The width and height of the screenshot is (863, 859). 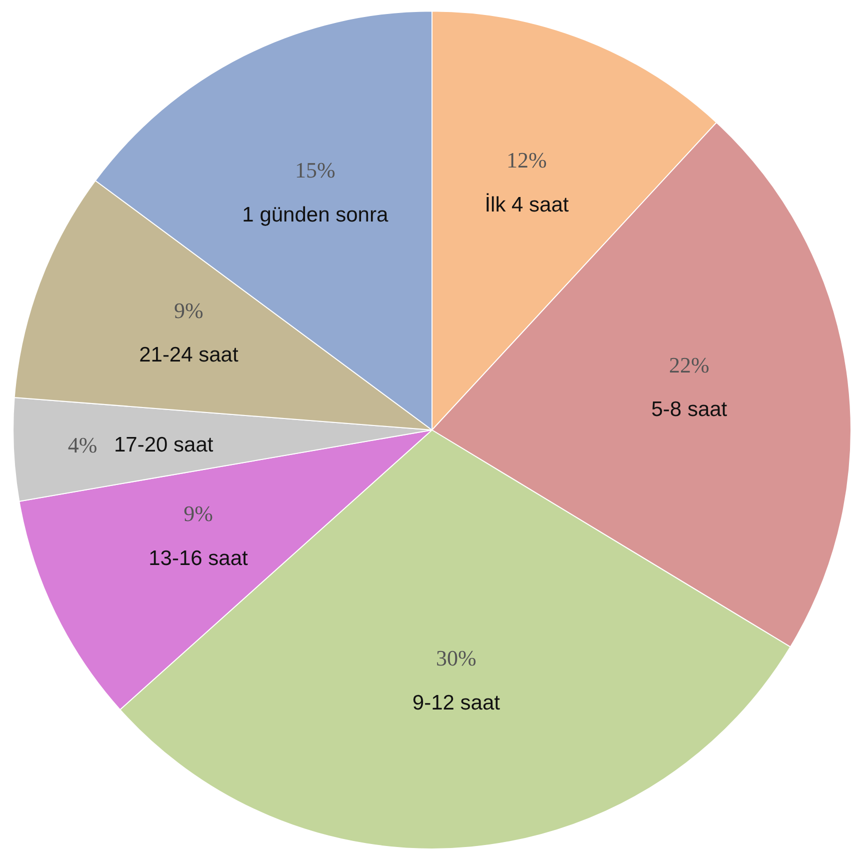 I want to click on slice-label: 1 günden sonra, so click(x=315, y=214).